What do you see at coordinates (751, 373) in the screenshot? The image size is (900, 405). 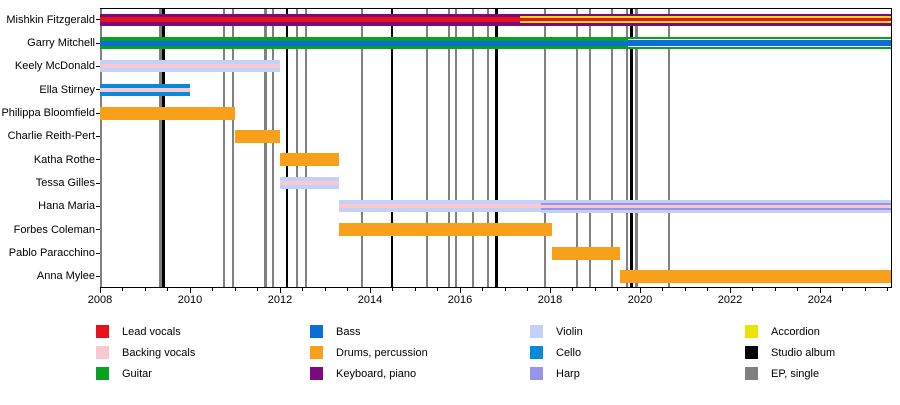 I see `legend-swatch-ep_single` at bounding box center [751, 373].